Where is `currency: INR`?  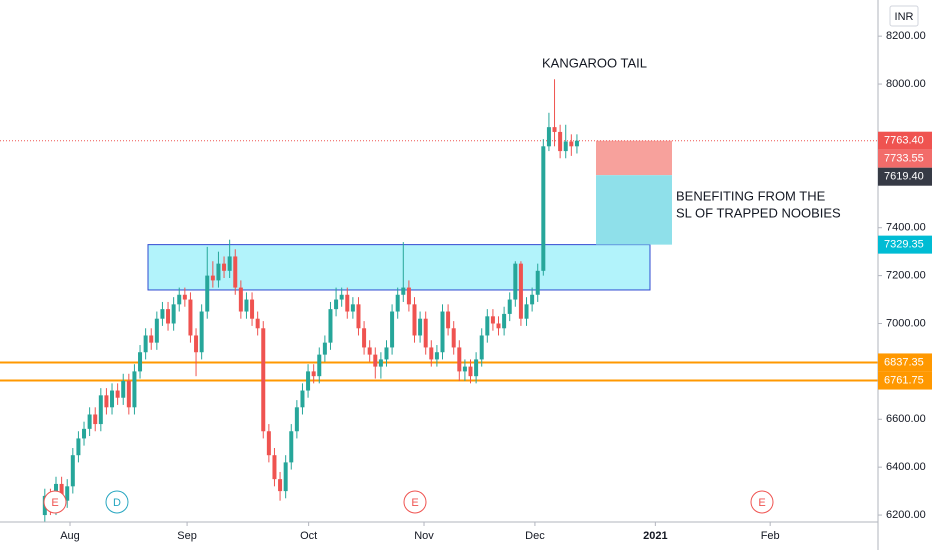
currency: INR is located at coordinates (904, 17).